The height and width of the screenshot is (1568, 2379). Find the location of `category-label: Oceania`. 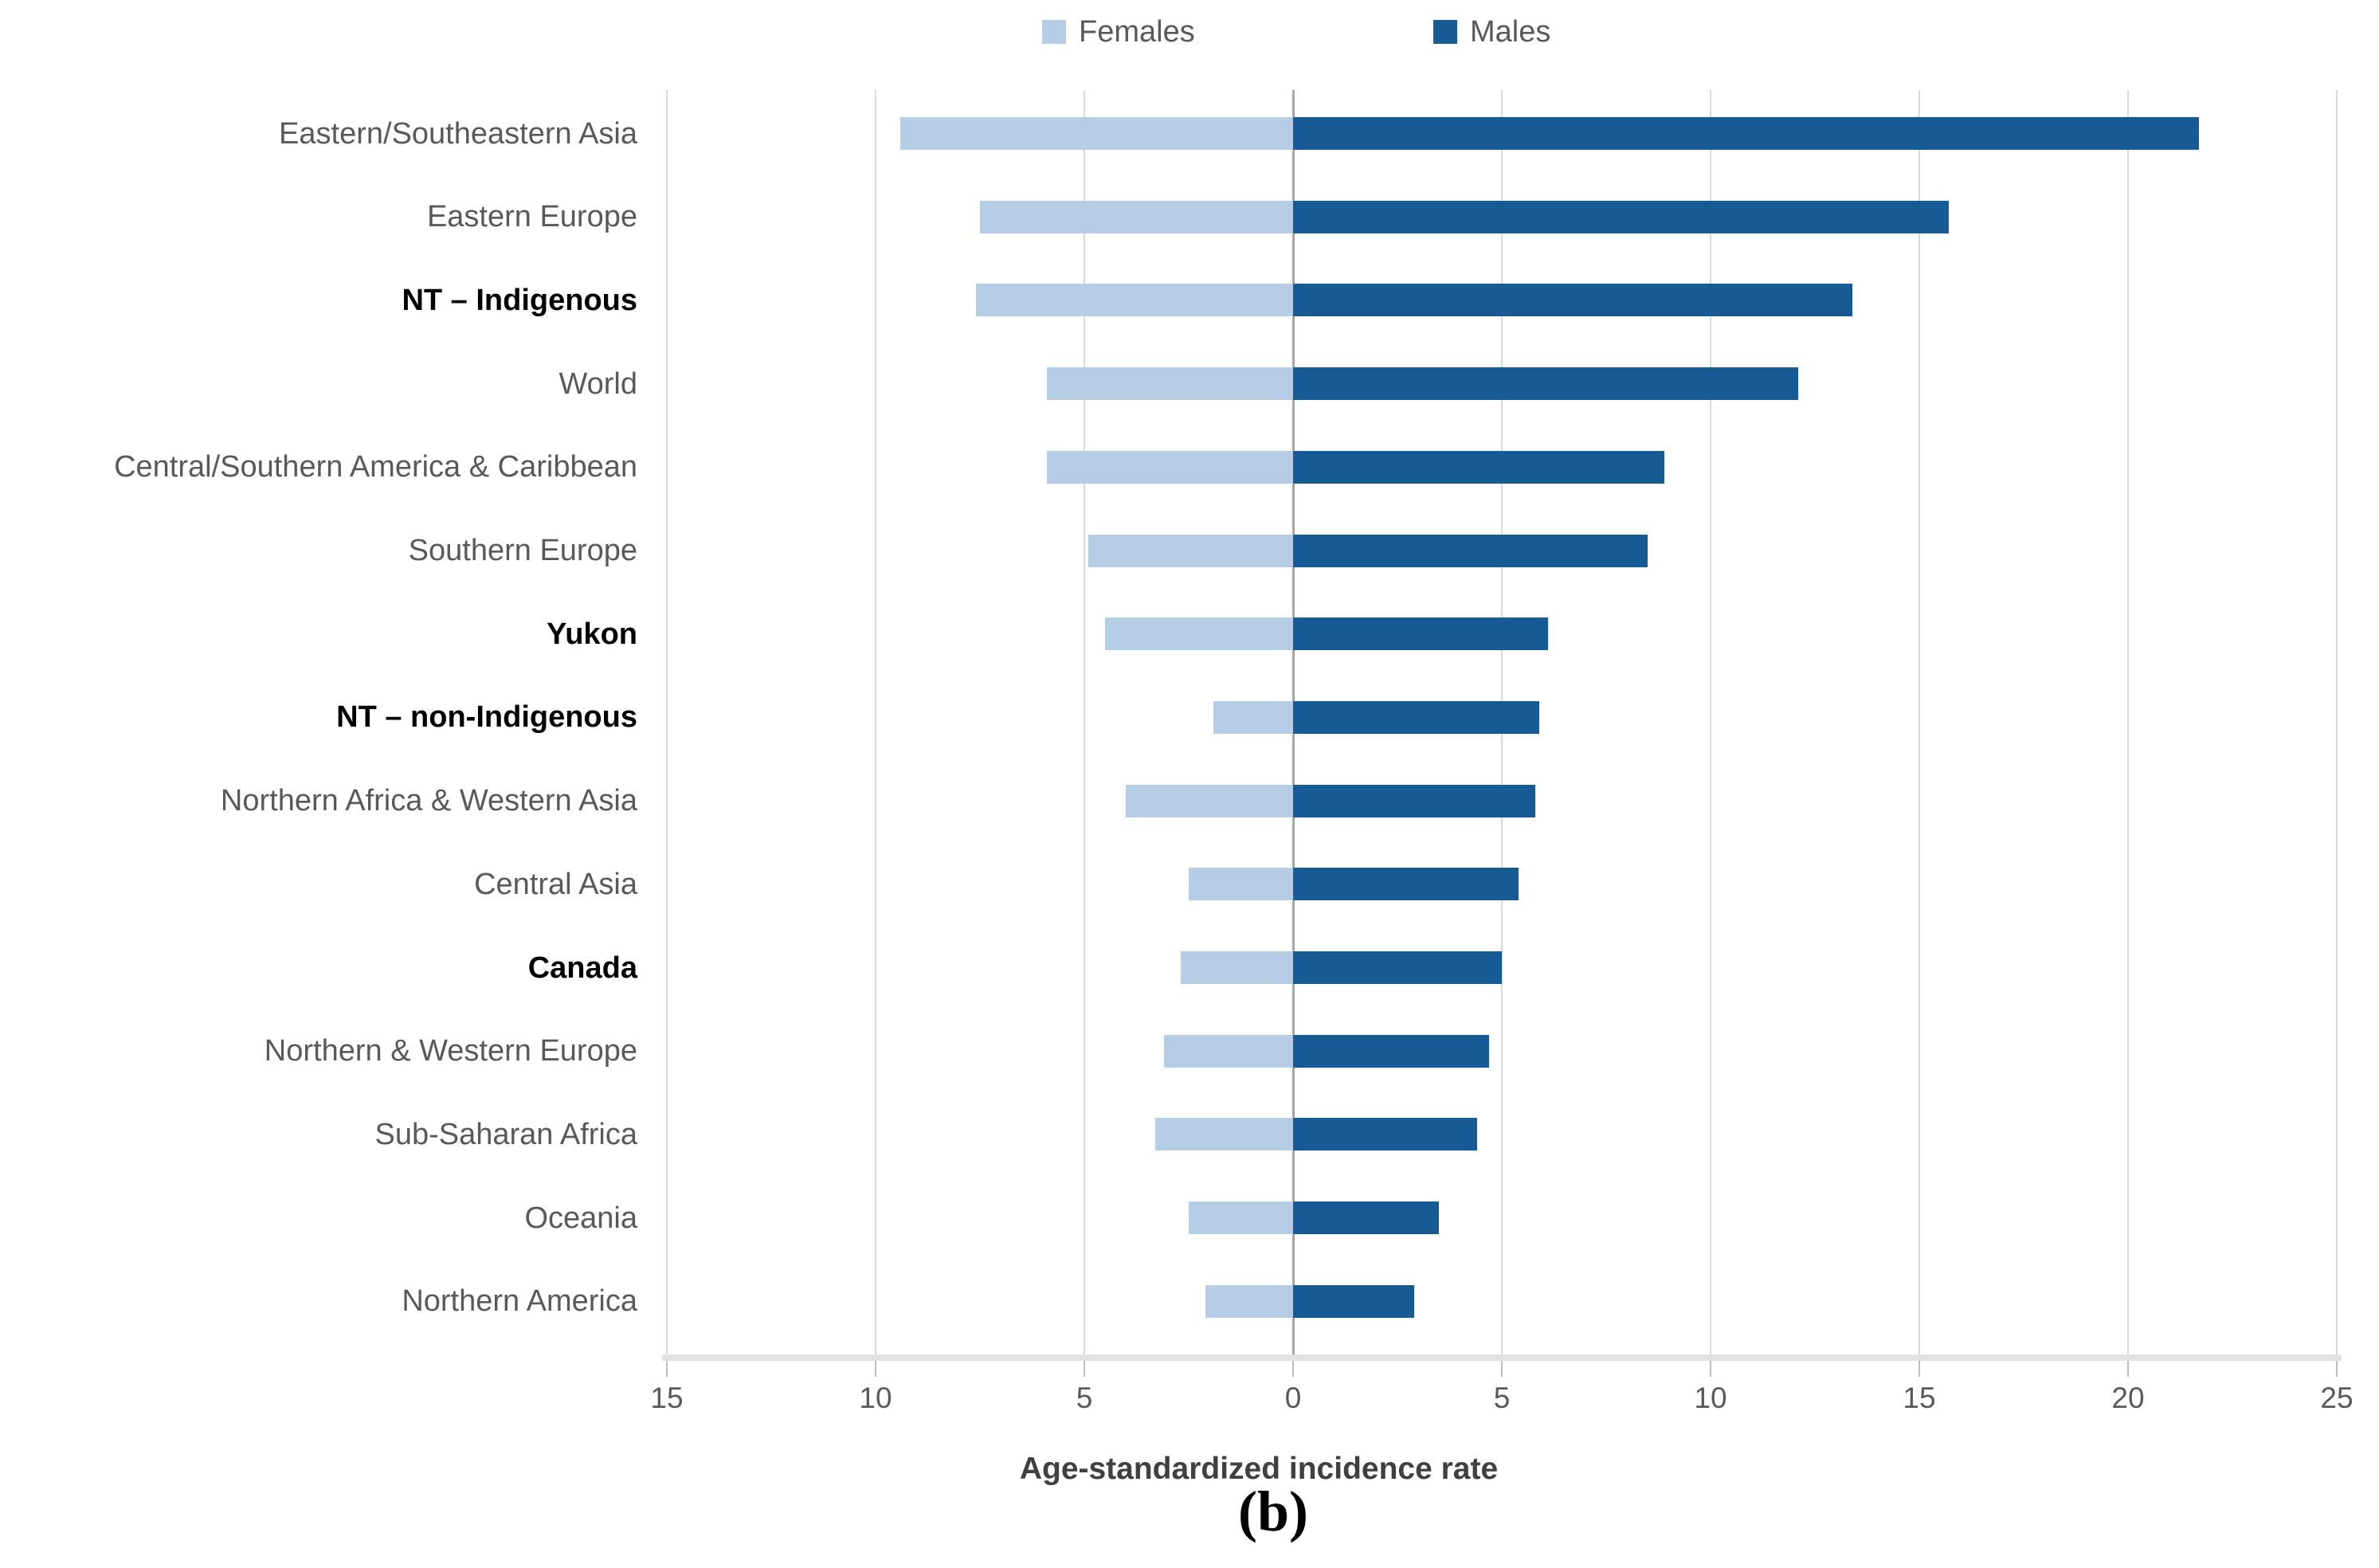

category-label: Oceania is located at coordinates (580, 1218).